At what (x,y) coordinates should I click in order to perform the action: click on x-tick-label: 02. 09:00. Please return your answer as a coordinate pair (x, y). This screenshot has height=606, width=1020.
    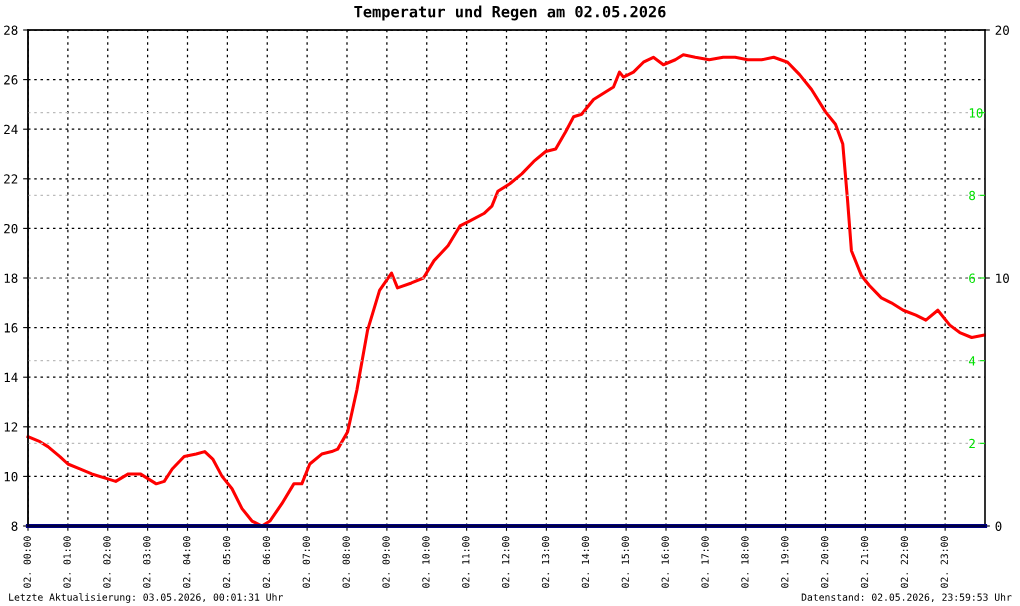
    Looking at the image, I should click on (386, 562).